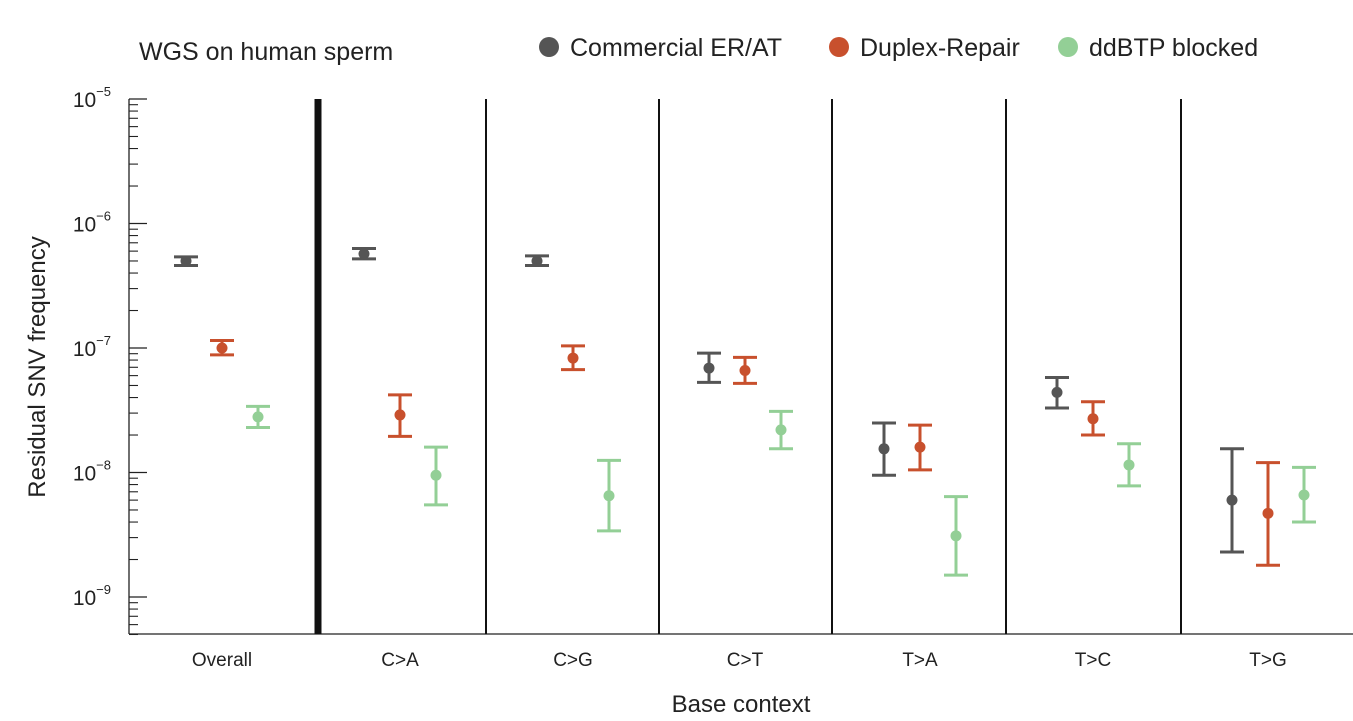 The width and height of the screenshot is (1353, 721). I want to click on y-axis-title: Residual SNV frequency, so click(37, 366).